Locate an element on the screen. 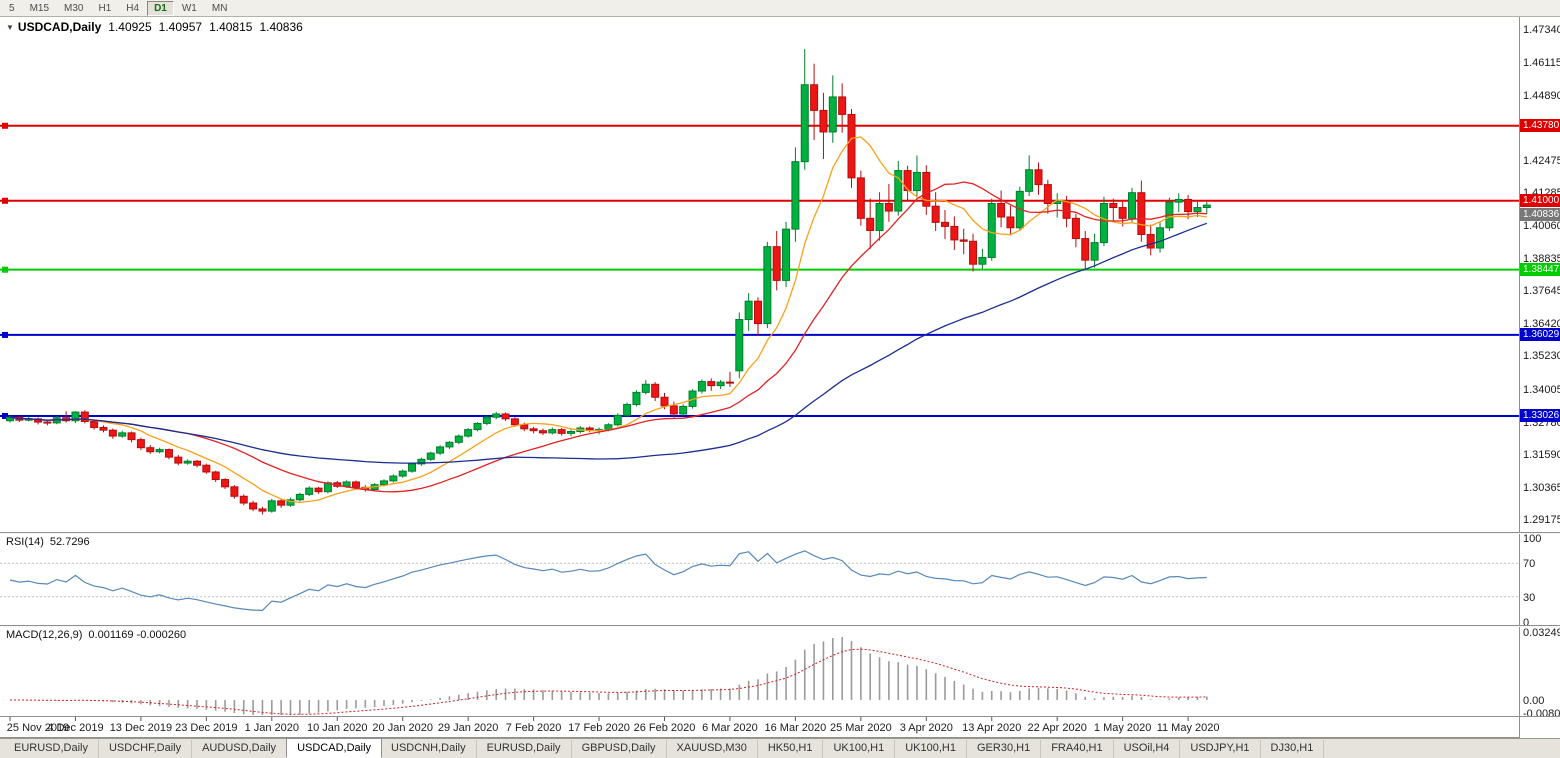 Image resolution: width=1560 pixels, height=758 pixels. pane-separator-rsi is located at coordinates (780, 533).